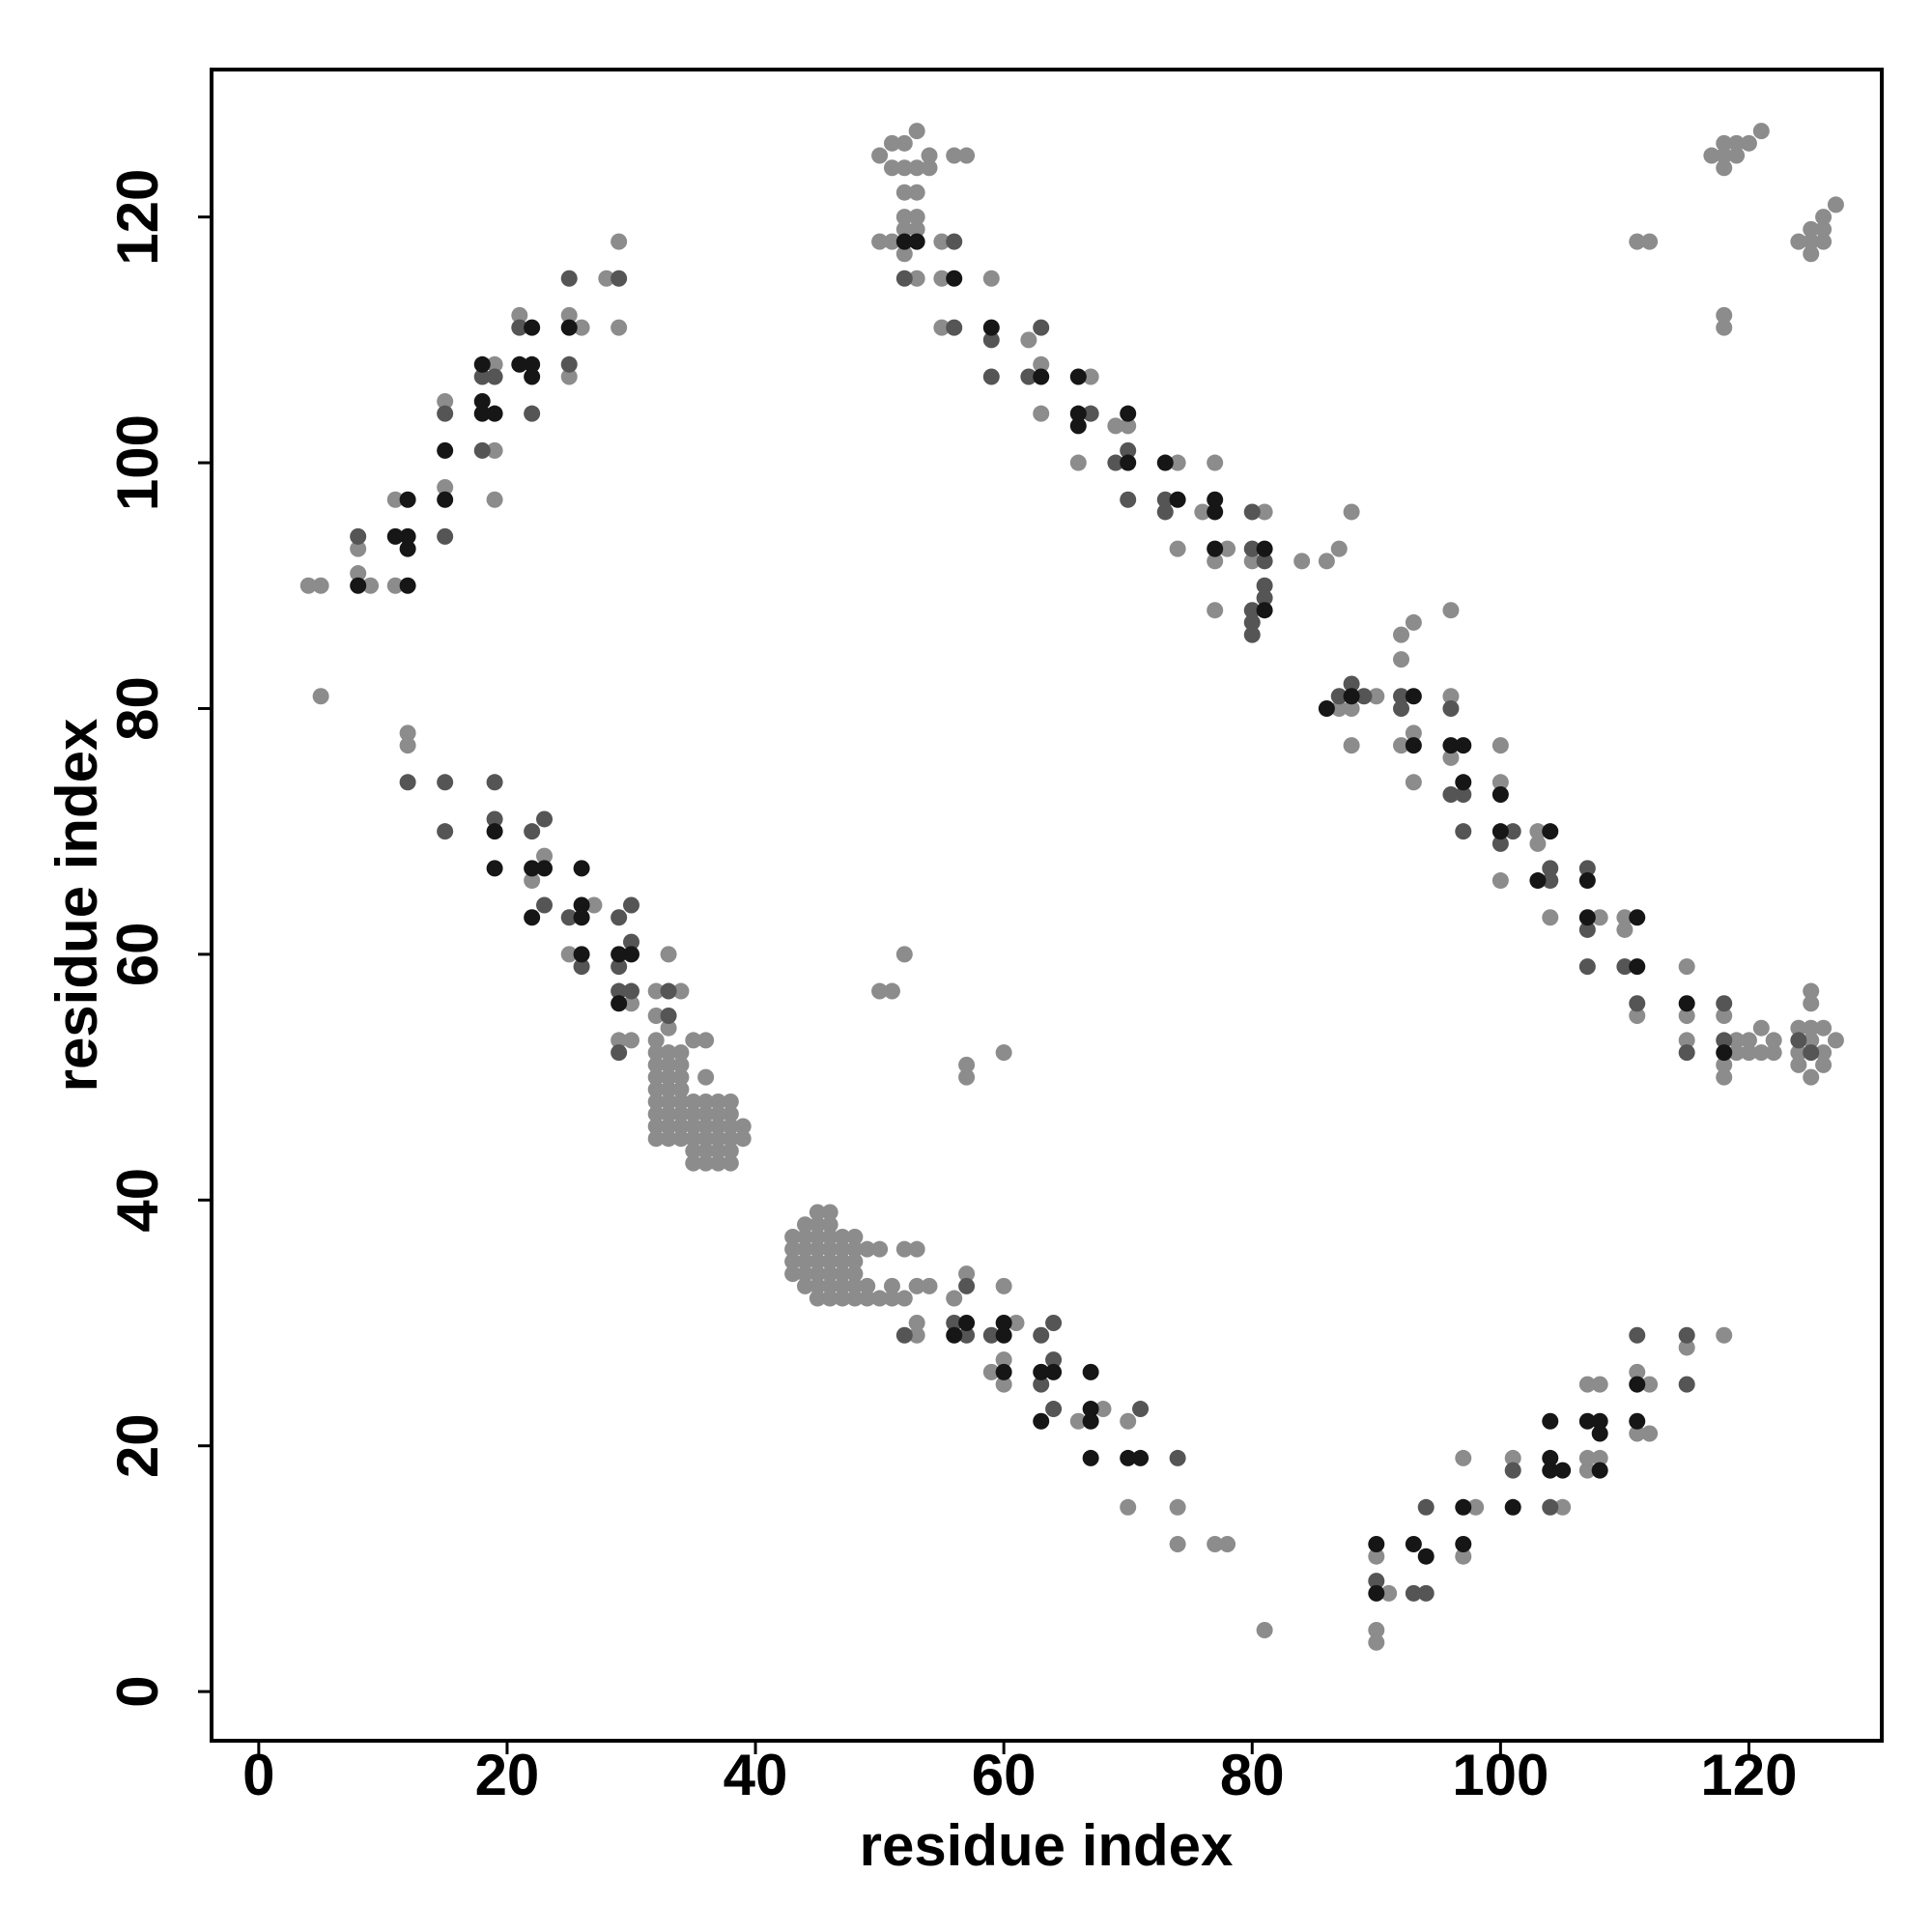  Describe the element at coordinates (1047, 1845) in the screenshot. I see `x-axis-label: residue index` at that location.